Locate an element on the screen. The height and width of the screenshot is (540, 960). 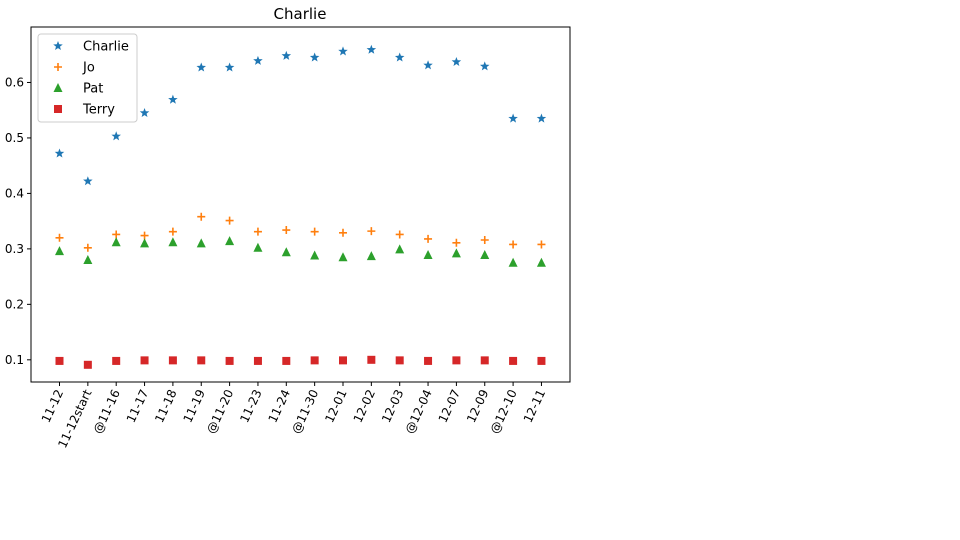
chart-title: Charlie is located at coordinates (300, 14).